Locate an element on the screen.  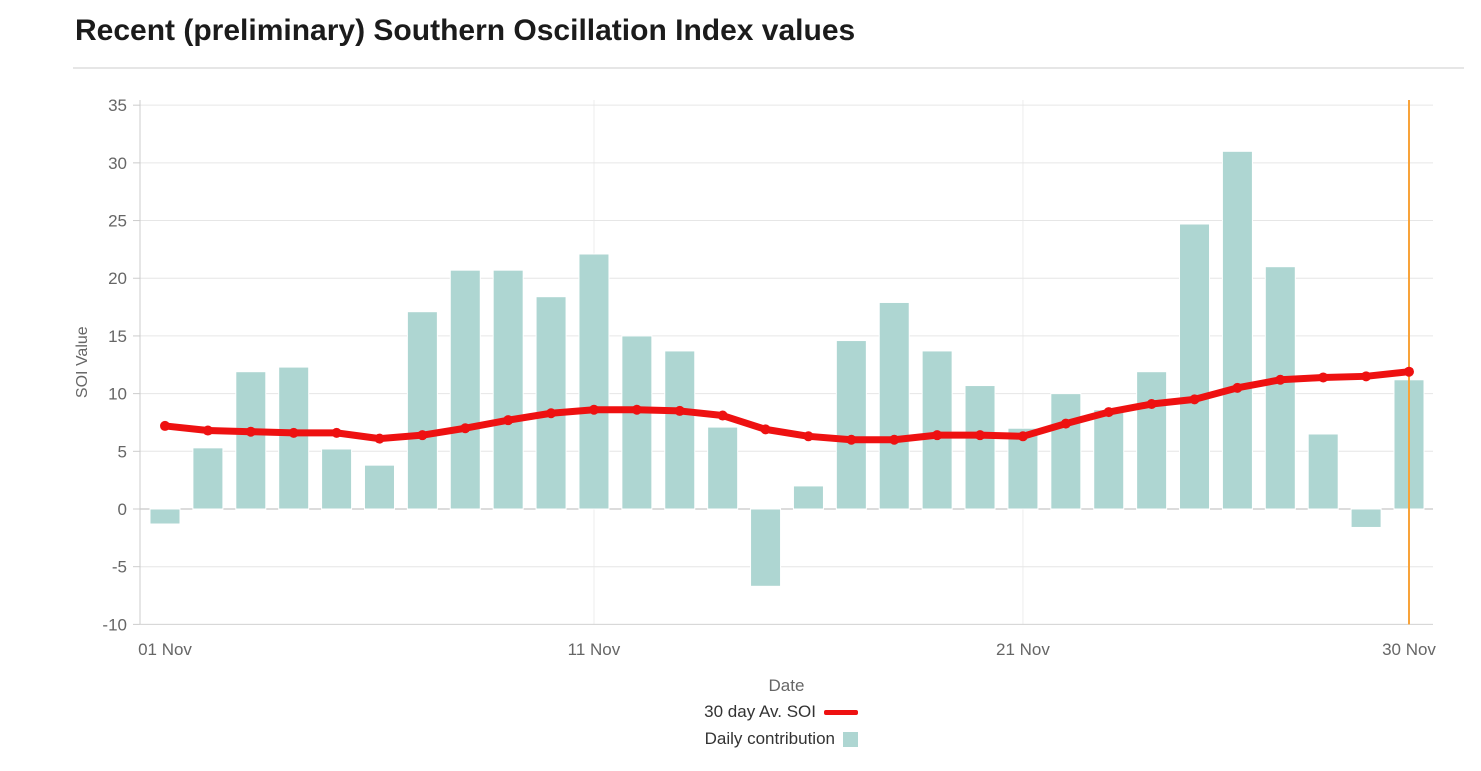
avg-soi-line is located at coordinates (787, 406).